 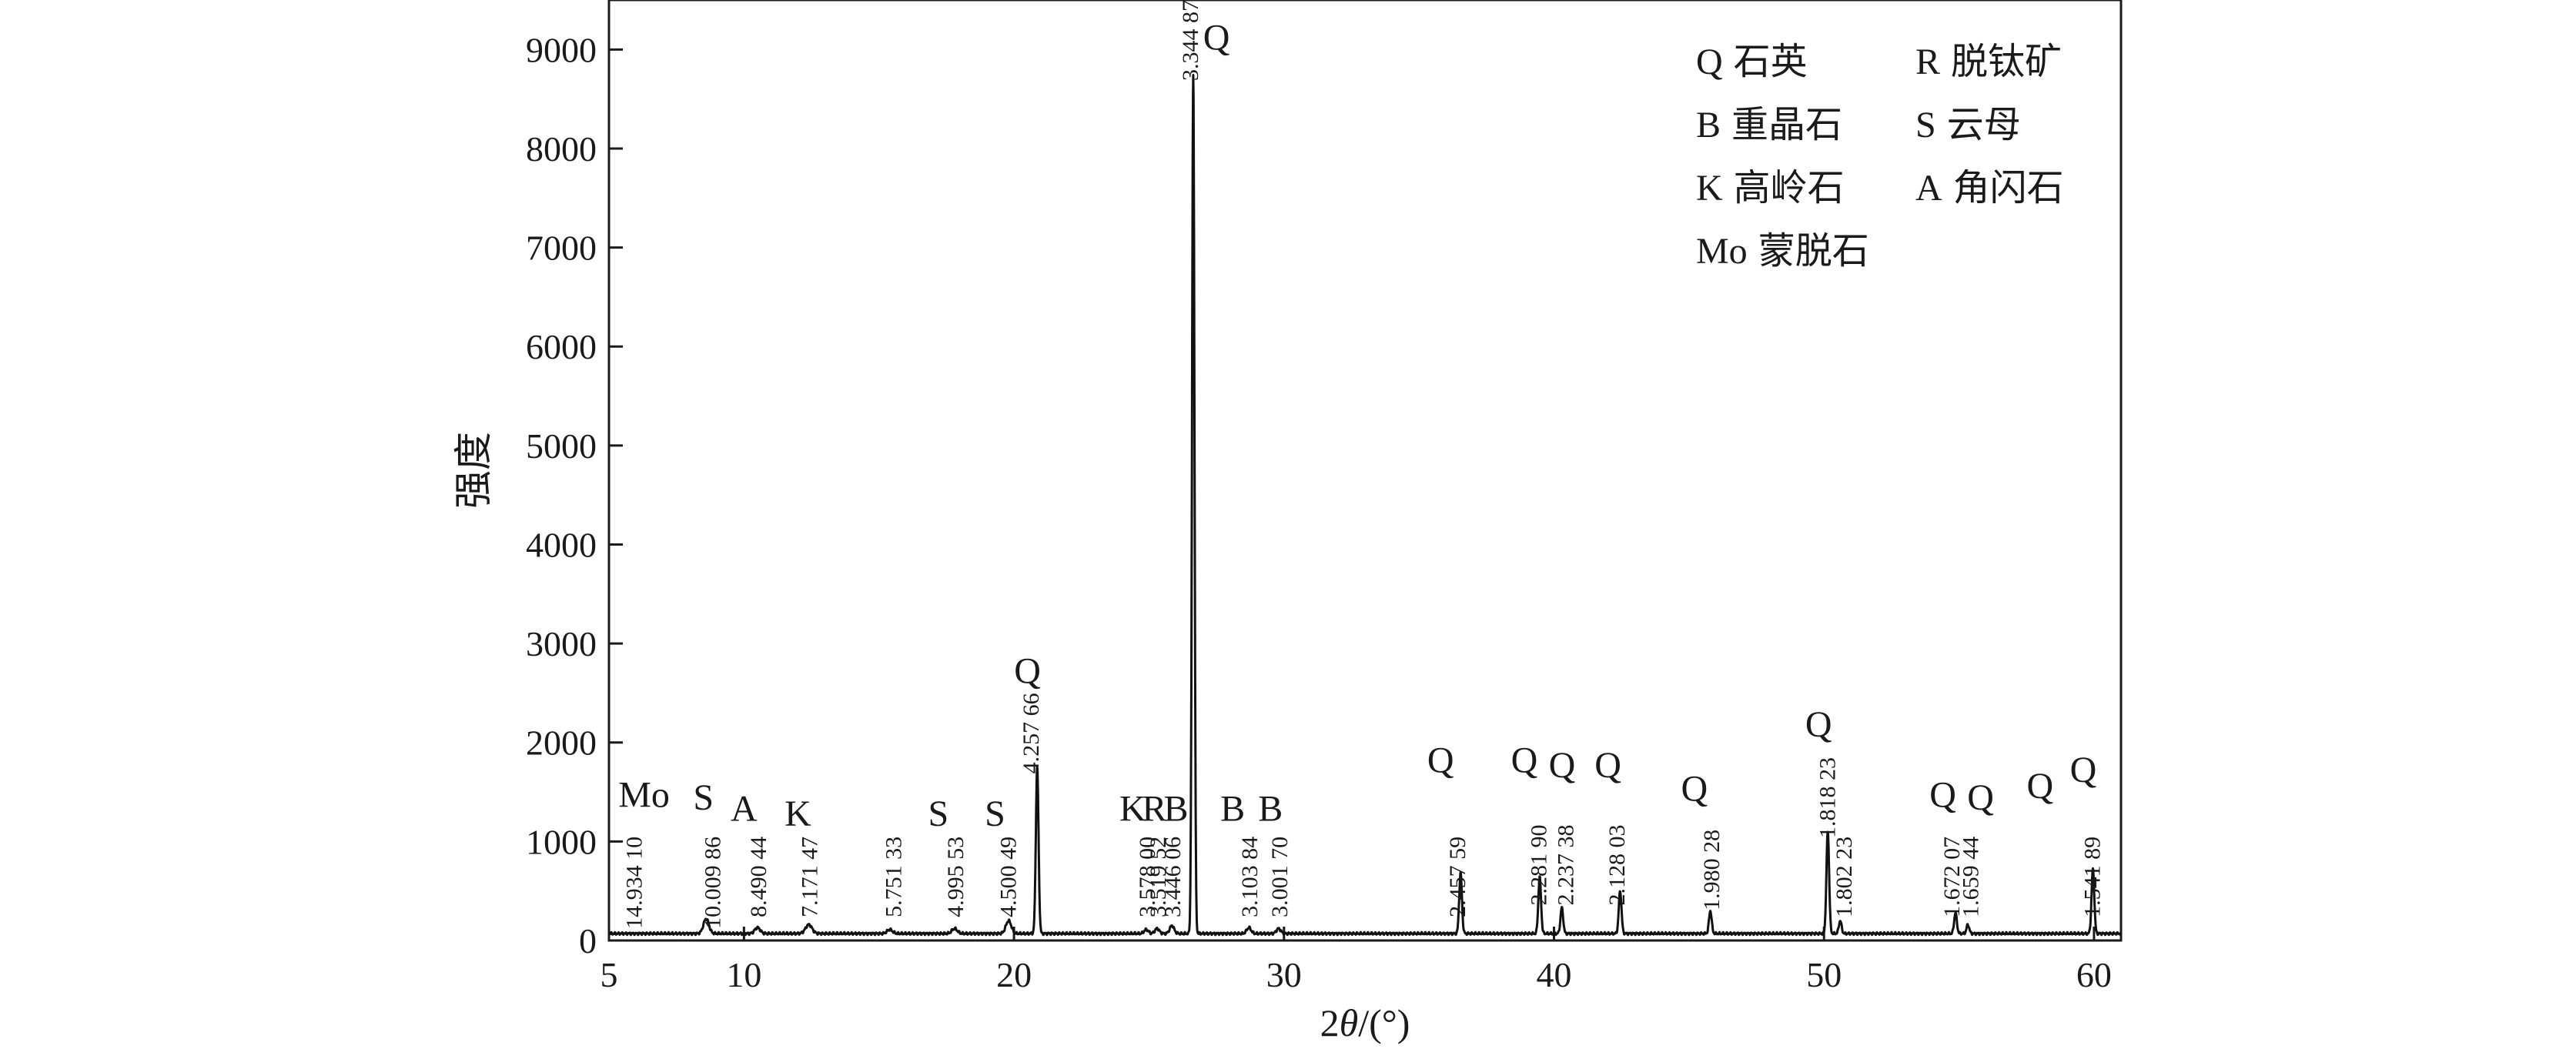 I want to click on x-axis-label-unit: /(°), so click(x=1384, y=1022).